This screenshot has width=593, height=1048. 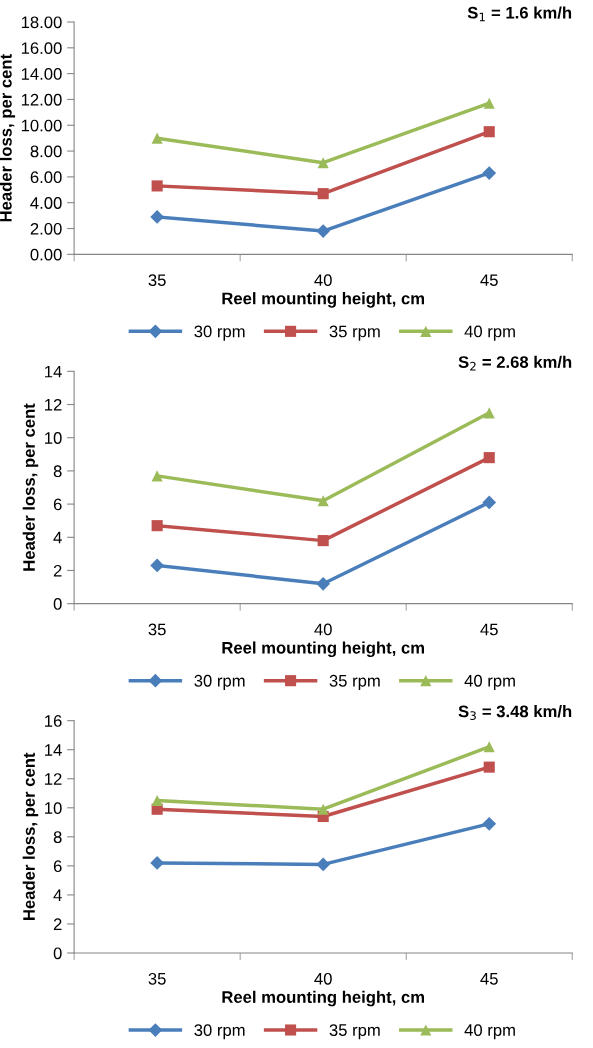 I want to click on y-tick-label: 6.00, so click(x=46, y=177).